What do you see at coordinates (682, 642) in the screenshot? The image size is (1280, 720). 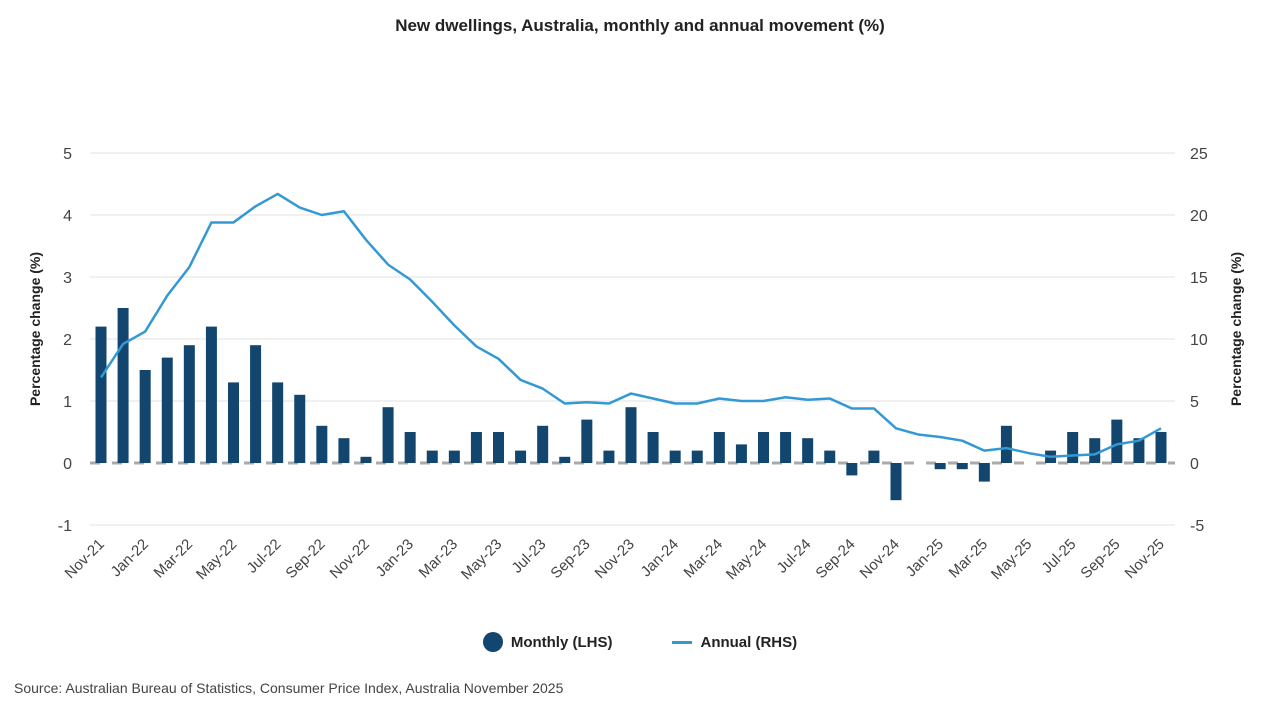 I see `legend-marker-annual` at bounding box center [682, 642].